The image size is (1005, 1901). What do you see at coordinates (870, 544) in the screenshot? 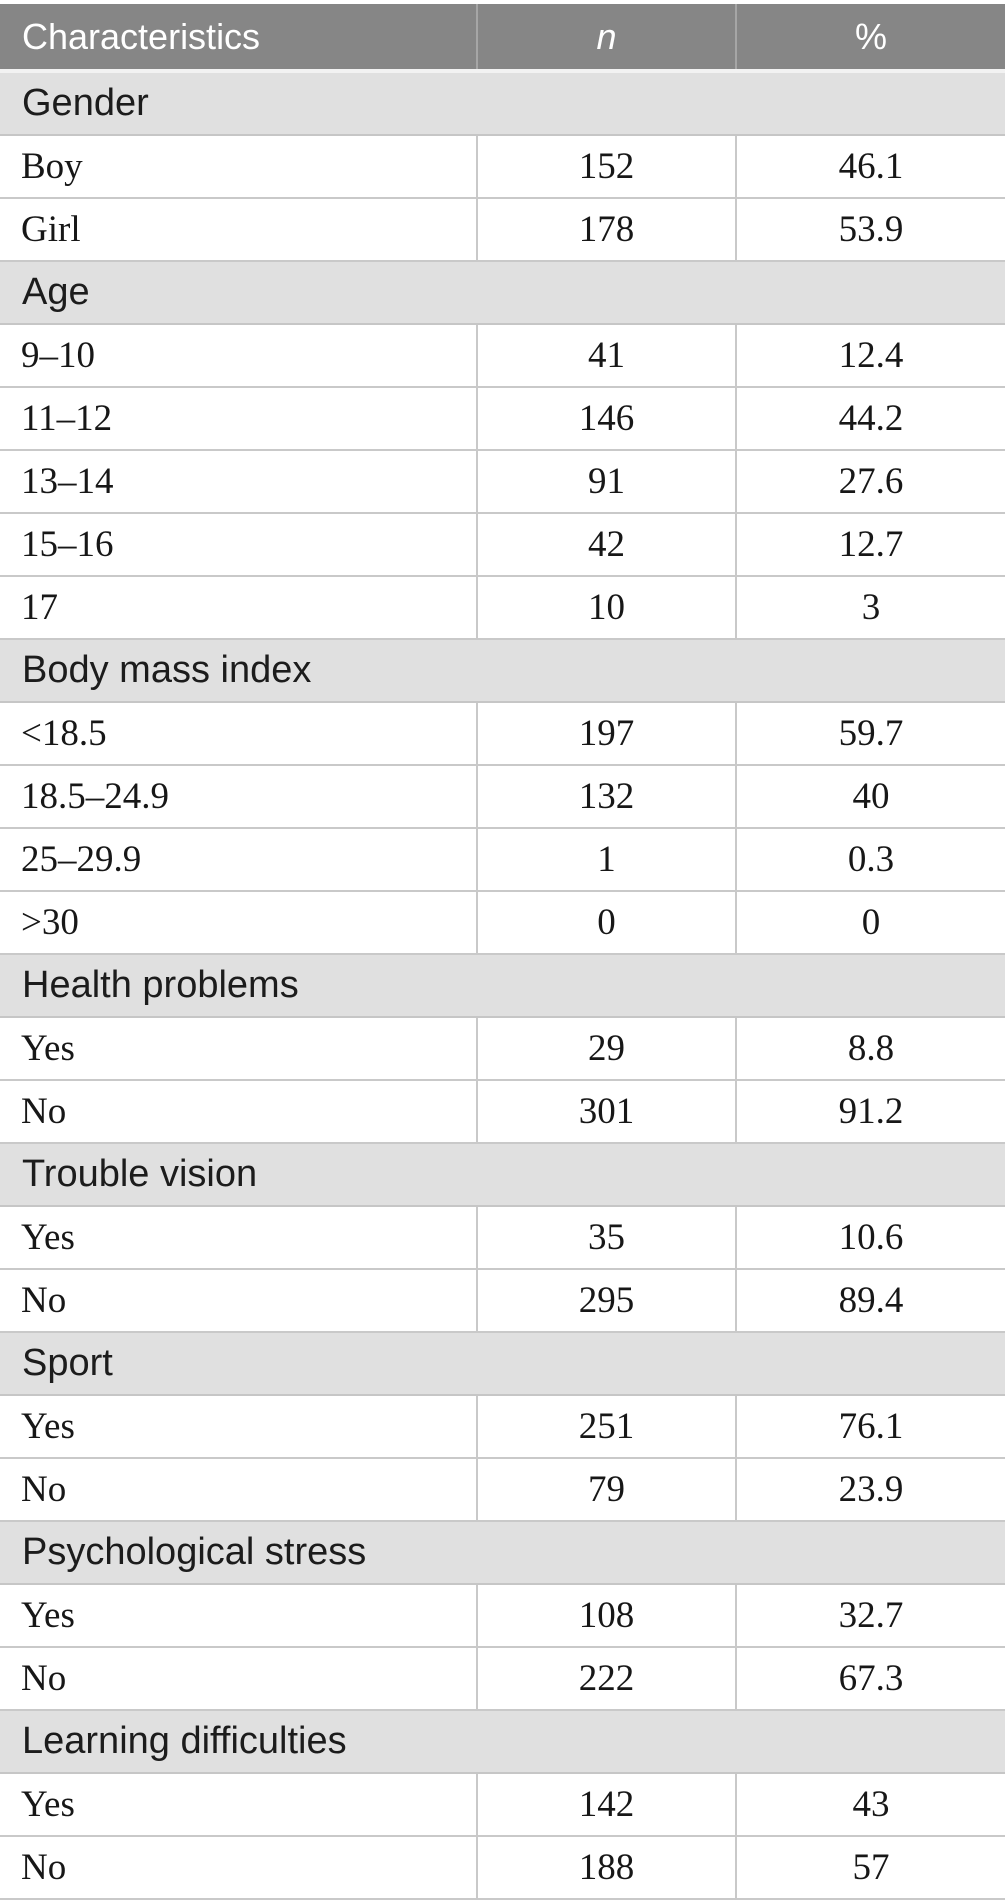
I see `row-percent-value: 12.7` at bounding box center [870, 544].